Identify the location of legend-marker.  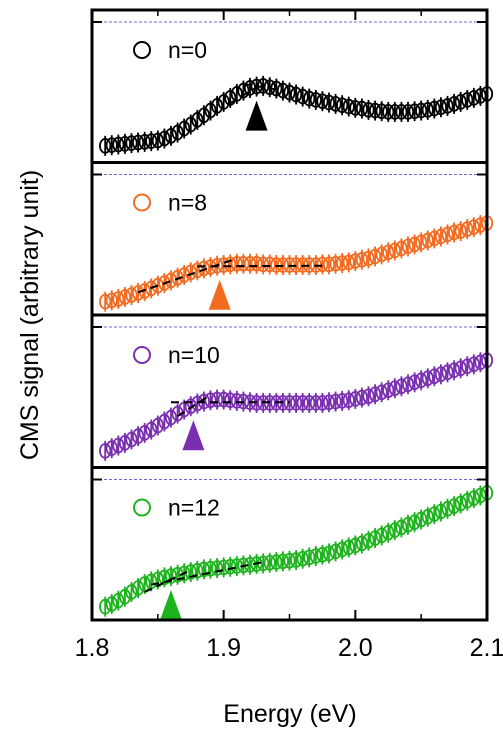
(142, 507).